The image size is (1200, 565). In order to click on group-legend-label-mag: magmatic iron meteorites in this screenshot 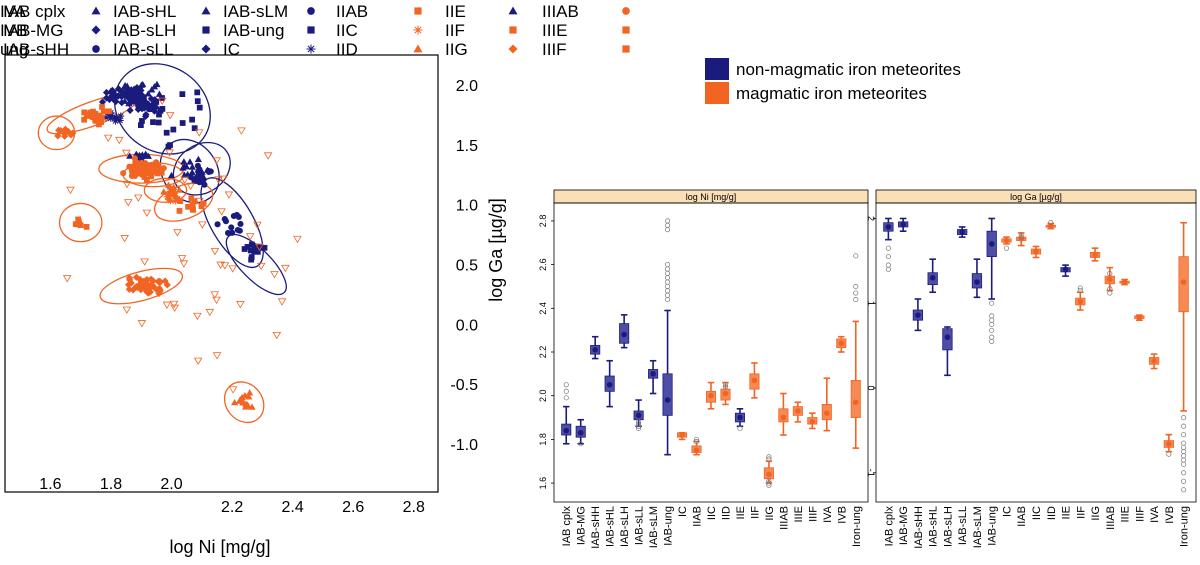, I will do `click(831, 93)`.